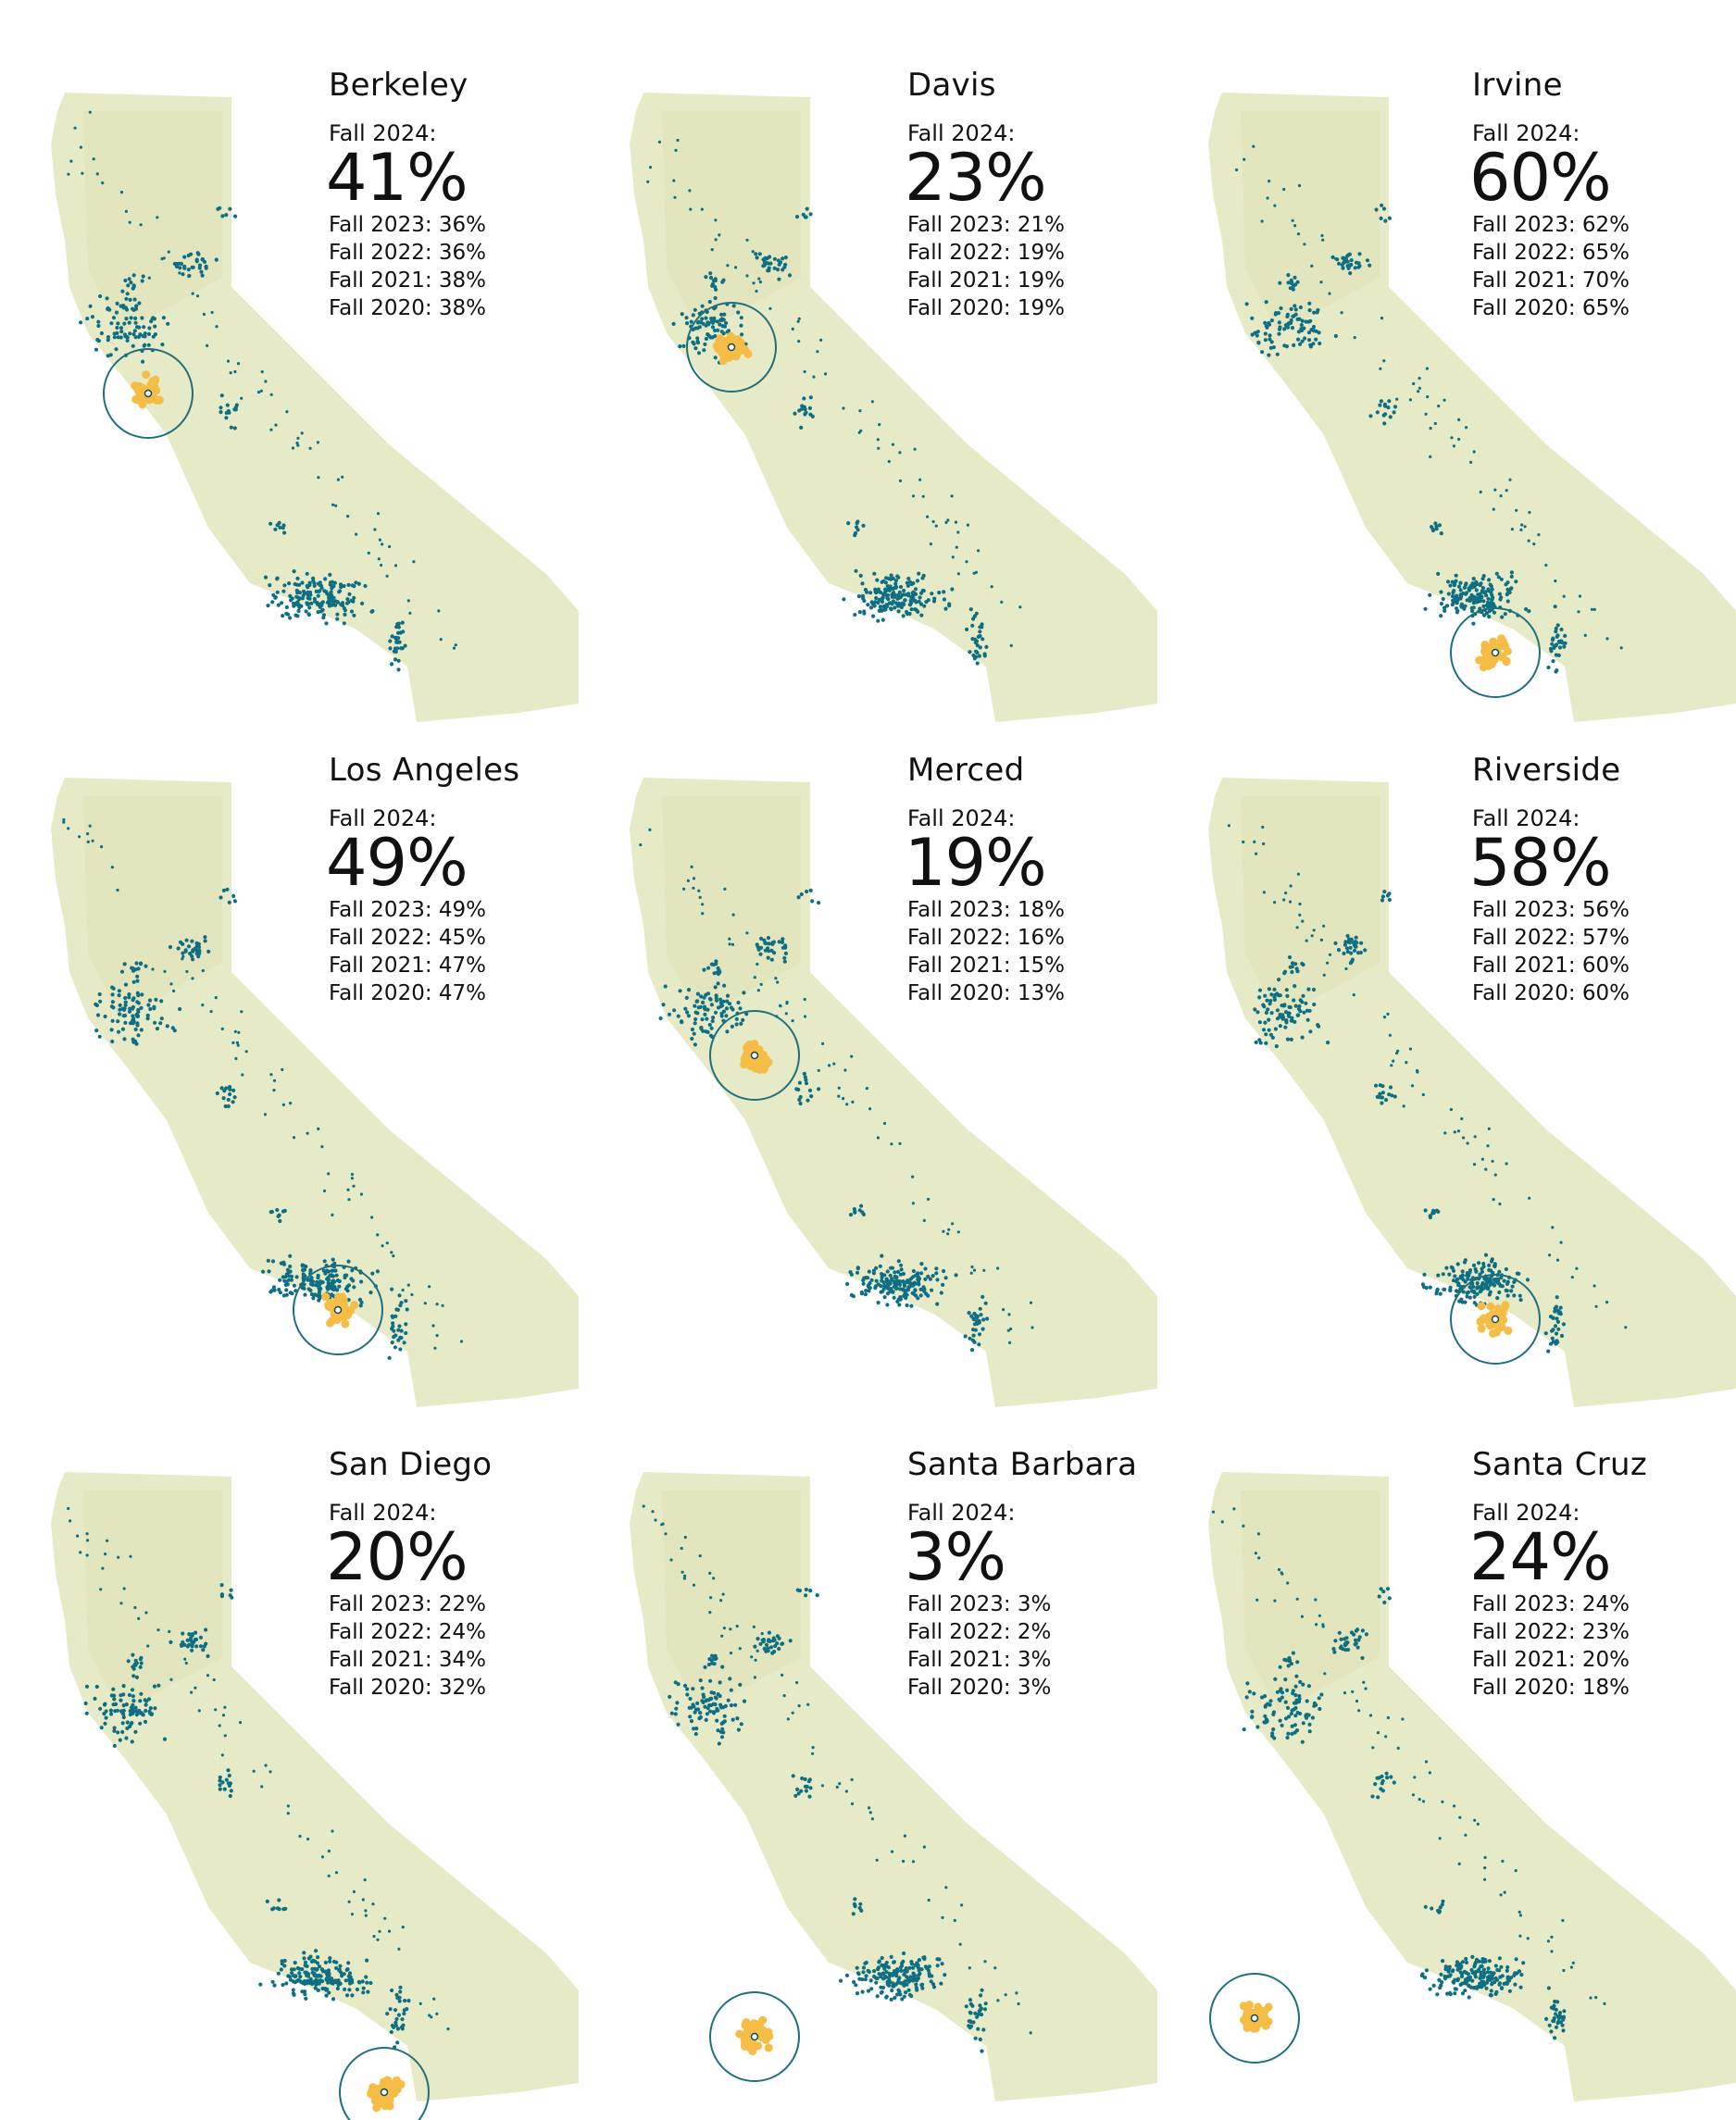  I want to click on history-line: Fall 2022: 16%, so click(986, 938).